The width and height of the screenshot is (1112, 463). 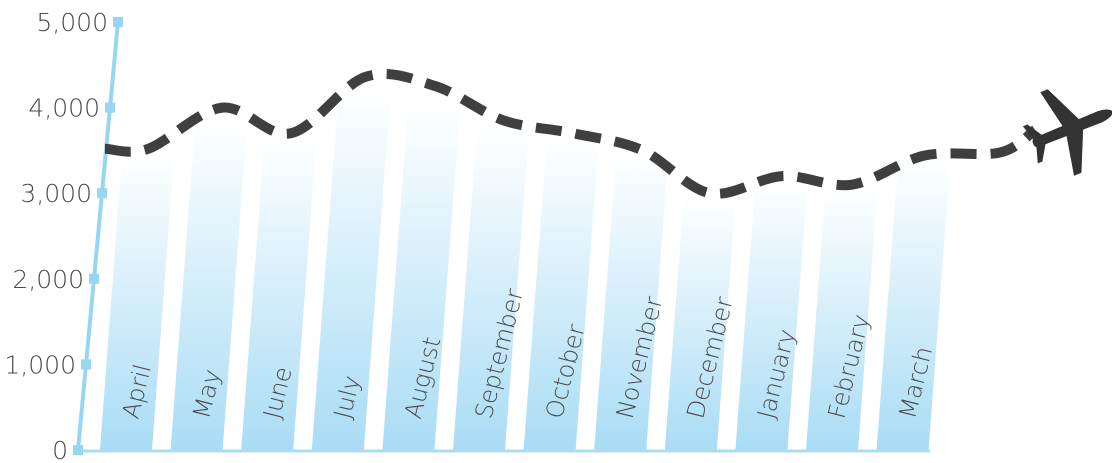 What do you see at coordinates (491, 289) in the screenshot?
I see `bar-september` at bounding box center [491, 289].